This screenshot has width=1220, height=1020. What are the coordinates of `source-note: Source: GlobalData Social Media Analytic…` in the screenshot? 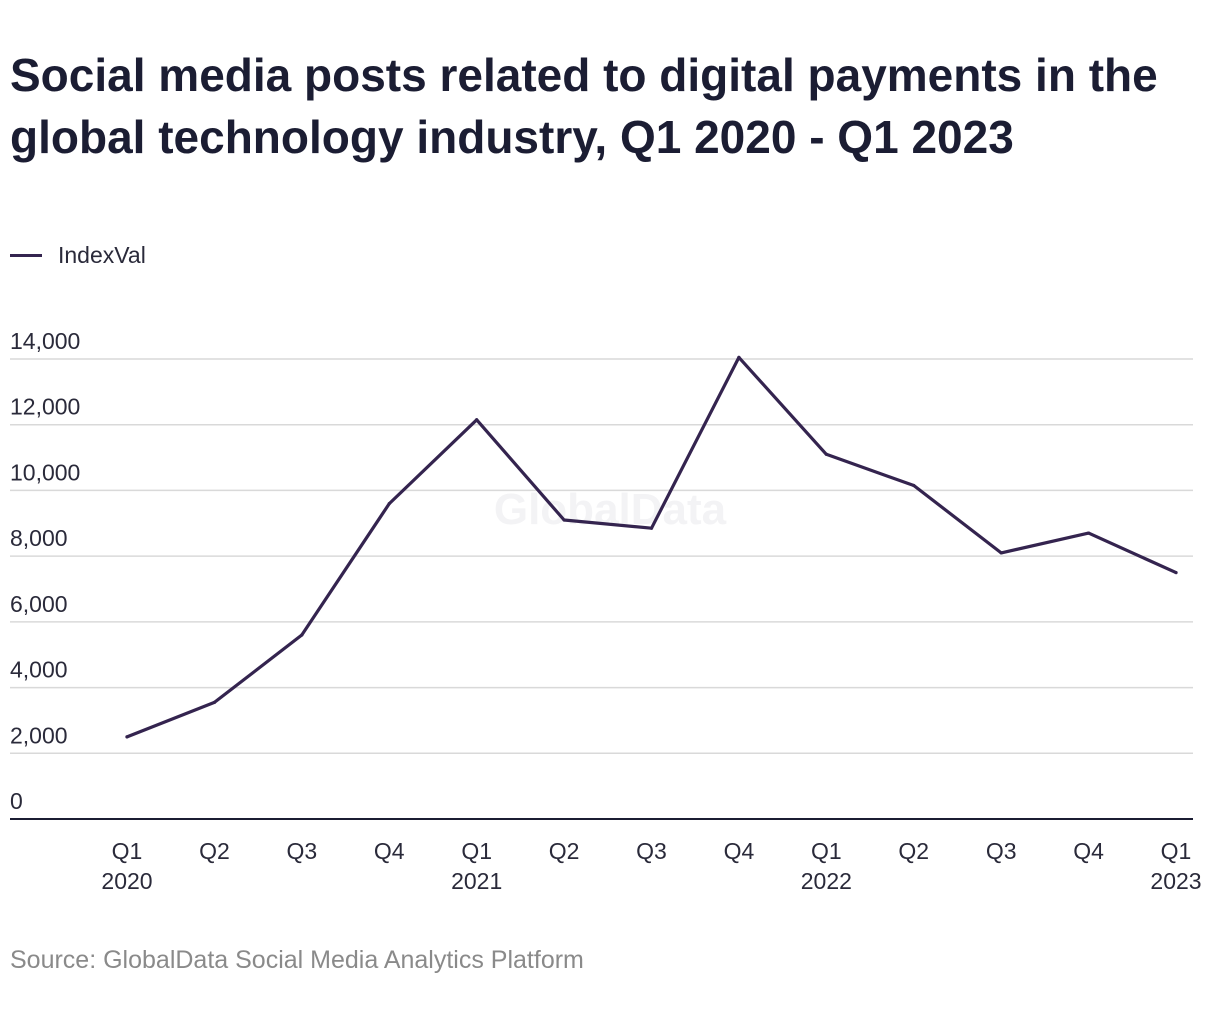 It's located at (297, 960).